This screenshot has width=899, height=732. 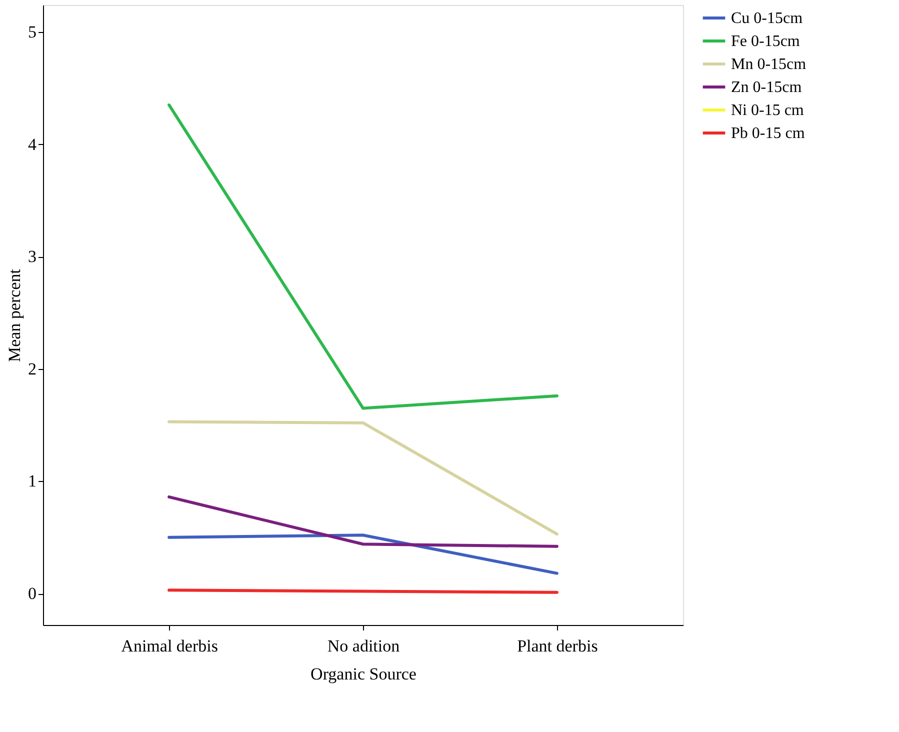 I want to click on legend-label: Zn 0-15cm, so click(x=766, y=87).